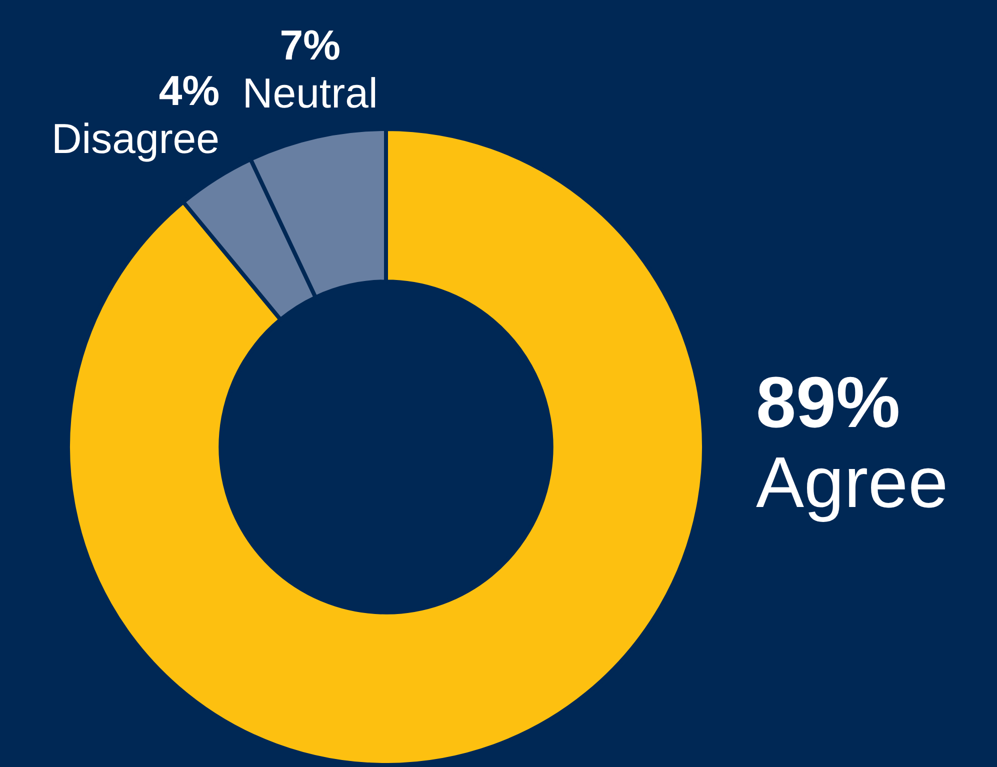 The height and width of the screenshot is (767, 997). I want to click on data-label: 89%, so click(828, 403).